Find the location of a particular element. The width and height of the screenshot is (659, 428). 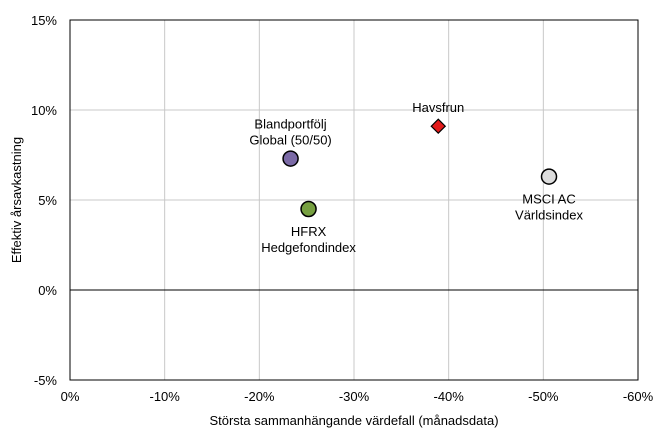

x-tick-label: -30% is located at coordinates (354, 396).